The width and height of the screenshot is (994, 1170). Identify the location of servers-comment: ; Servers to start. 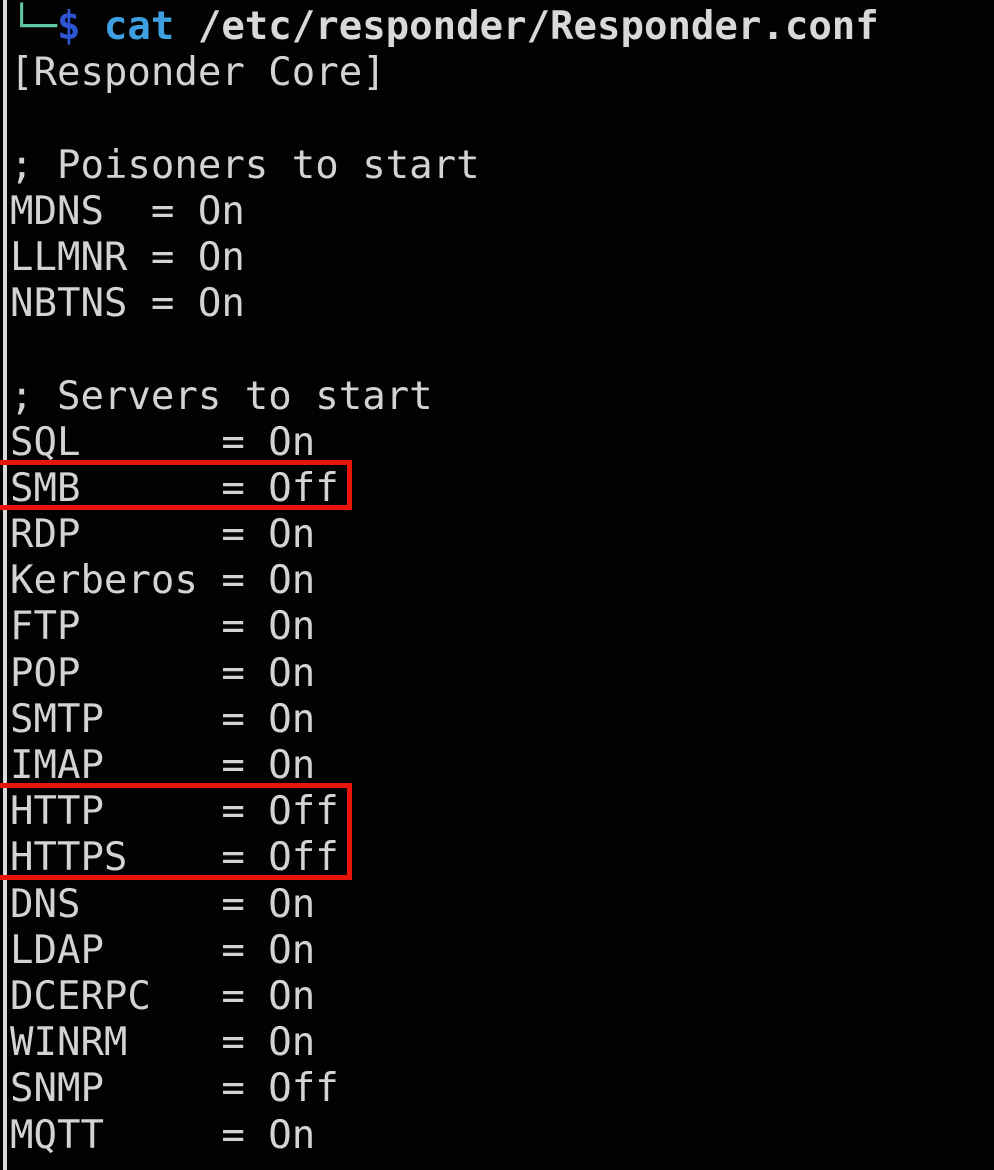
(221, 396).